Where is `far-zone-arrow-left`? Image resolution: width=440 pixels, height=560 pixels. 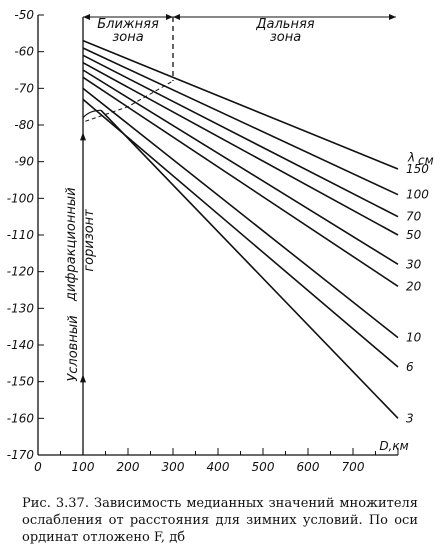 far-zone-arrow-left is located at coordinates (176, 17).